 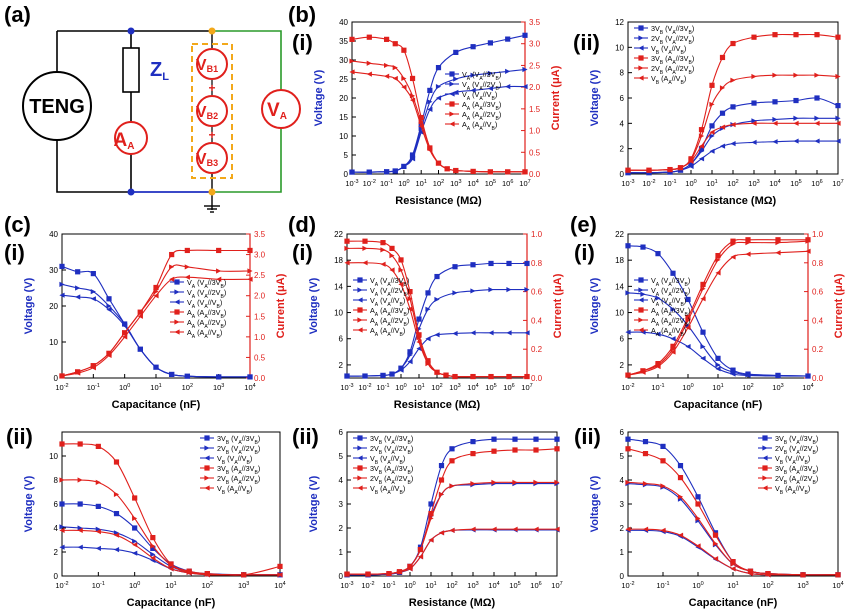 I want to click on y-tick-label: 2, so click(x=622, y=149).